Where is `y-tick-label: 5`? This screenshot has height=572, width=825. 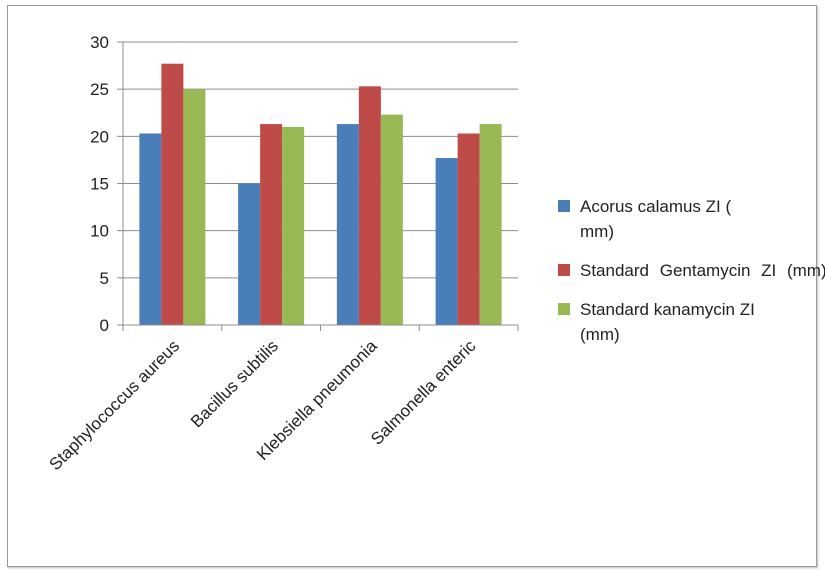 y-tick-label: 5 is located at coordinates (104, 278).